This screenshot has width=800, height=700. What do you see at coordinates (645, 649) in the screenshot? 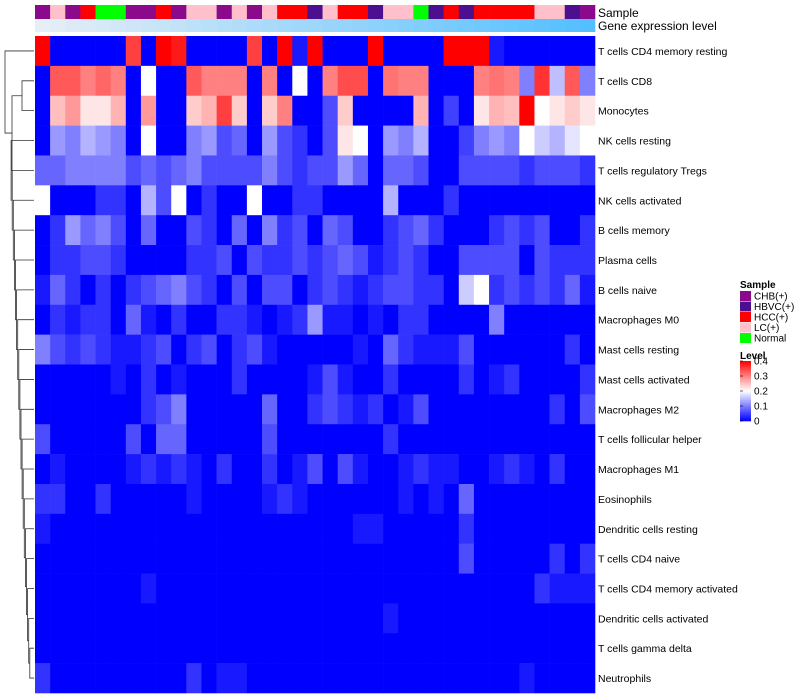
I see `row-label: T cells gamma delta` at bounding box center [645, 649].